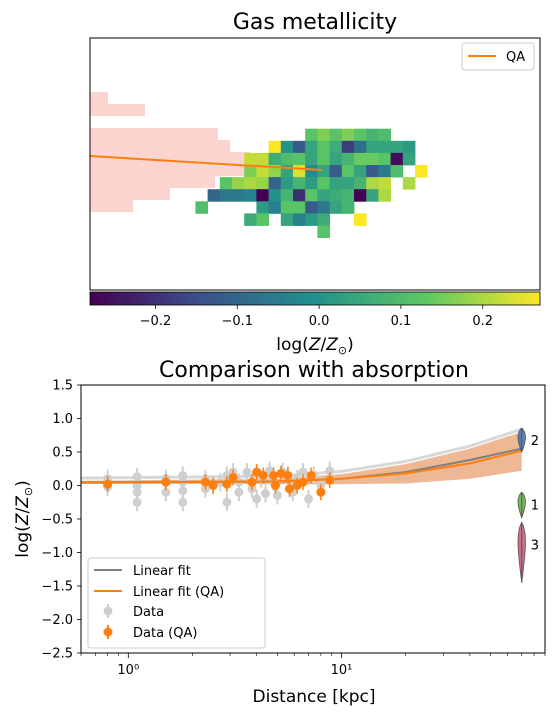 The image size is (557, 716). I want to click on legend-linear-fit-qa: Linear fit (QA), so click(178, 592).